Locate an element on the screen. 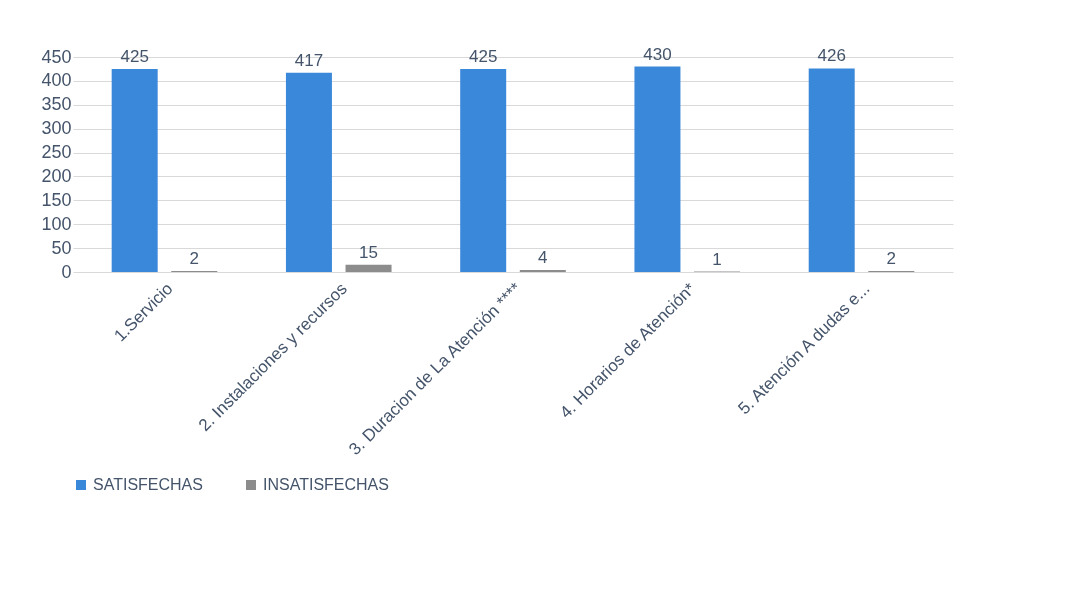 Image resolution: width=1078 pixels, height=608 pixels. y-tick-label: 250 is located at coordinates (56, 152).